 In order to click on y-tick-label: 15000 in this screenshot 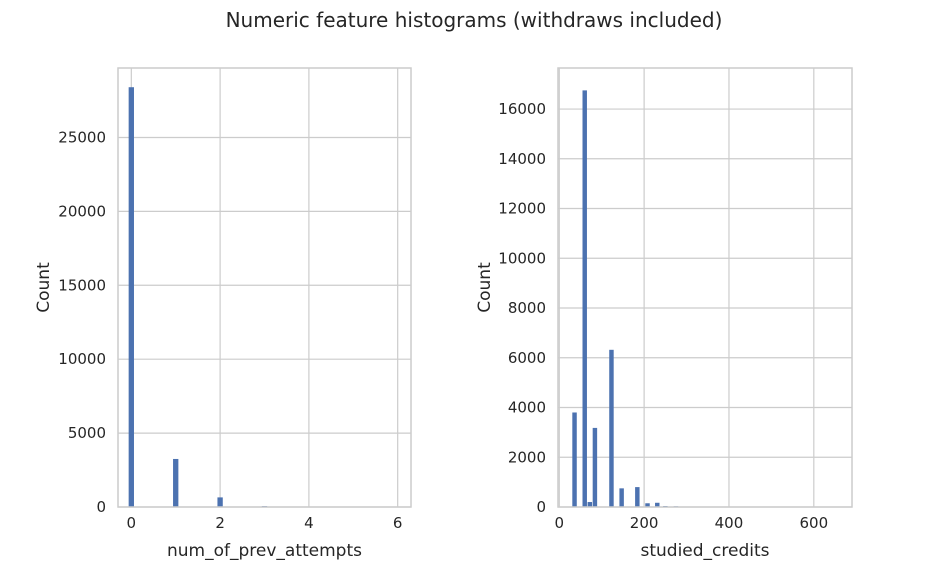, I will do `click(82, 285)`.